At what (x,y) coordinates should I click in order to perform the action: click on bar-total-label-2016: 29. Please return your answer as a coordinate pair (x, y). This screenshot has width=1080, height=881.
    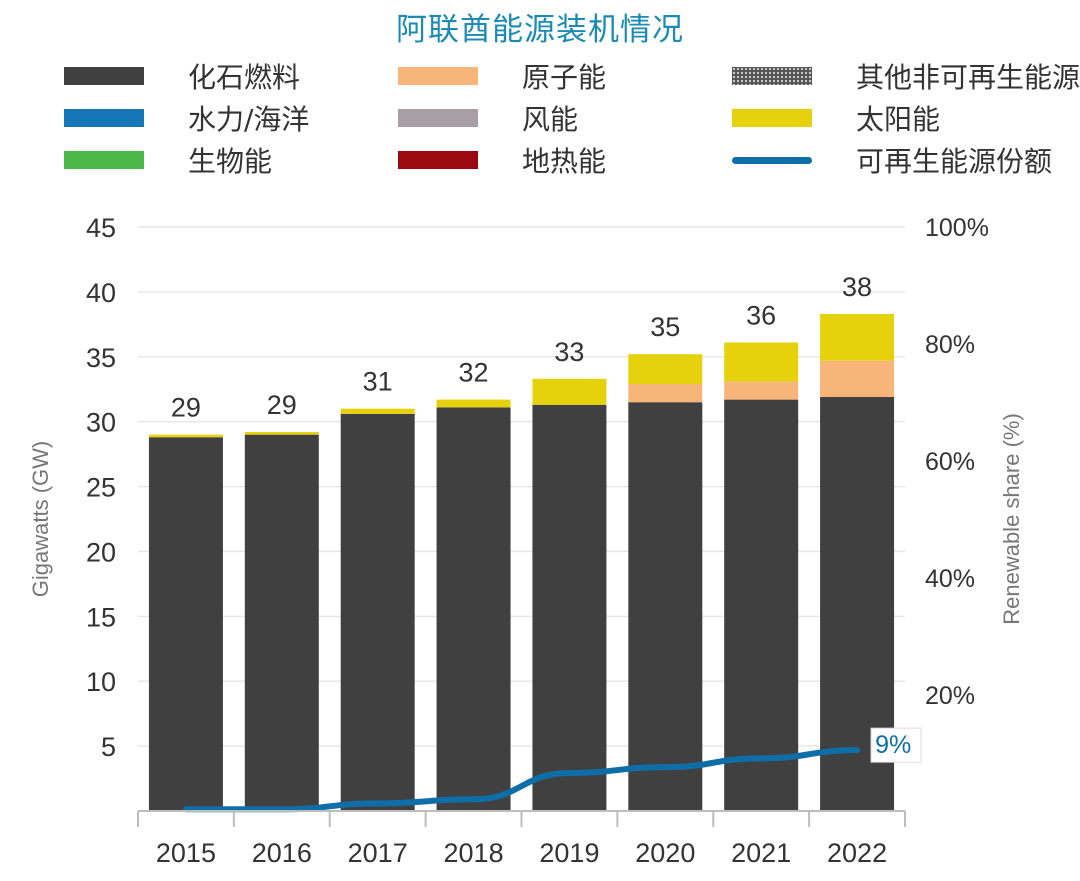
    Looking at the image, I should click on (282, 405).